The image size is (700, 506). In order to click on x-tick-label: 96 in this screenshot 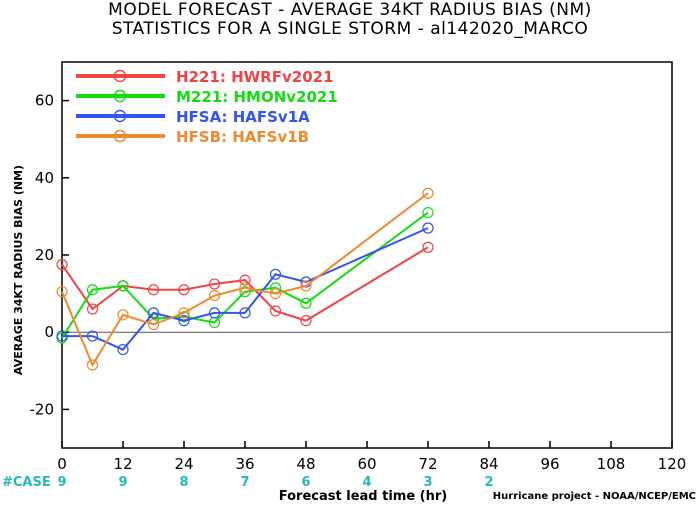, I will do `click(549, 464)`.